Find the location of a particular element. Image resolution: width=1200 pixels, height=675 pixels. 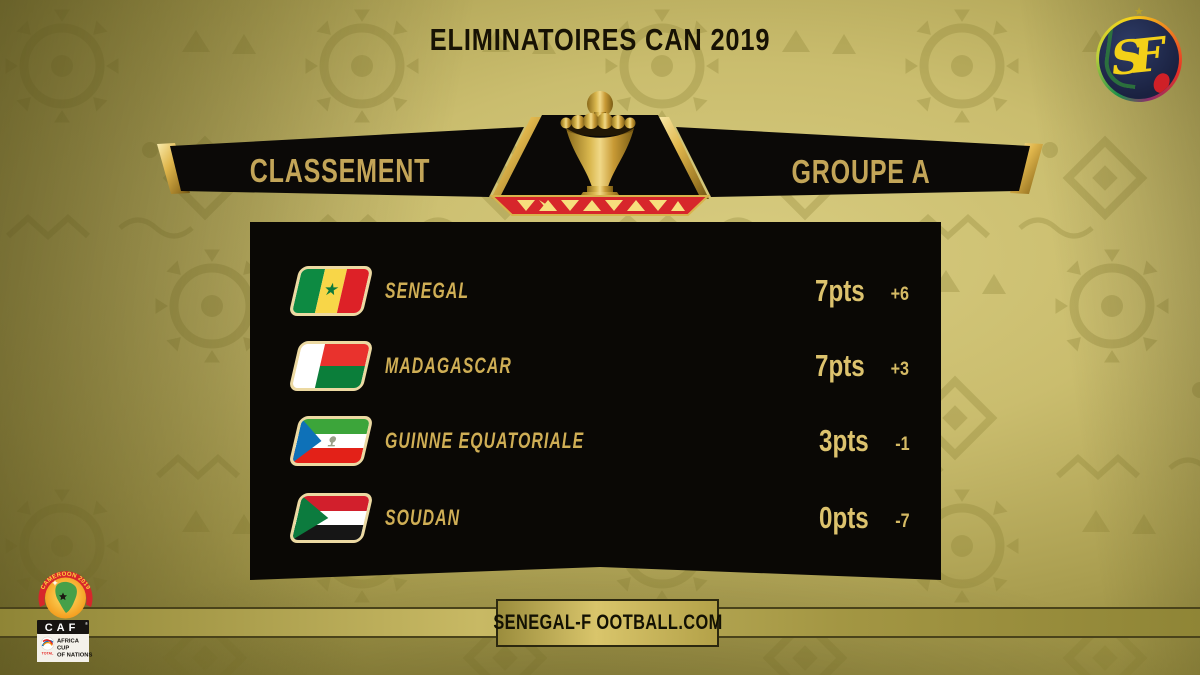

total-logo-icon: TOTAL is located at coordinates (47, 646).